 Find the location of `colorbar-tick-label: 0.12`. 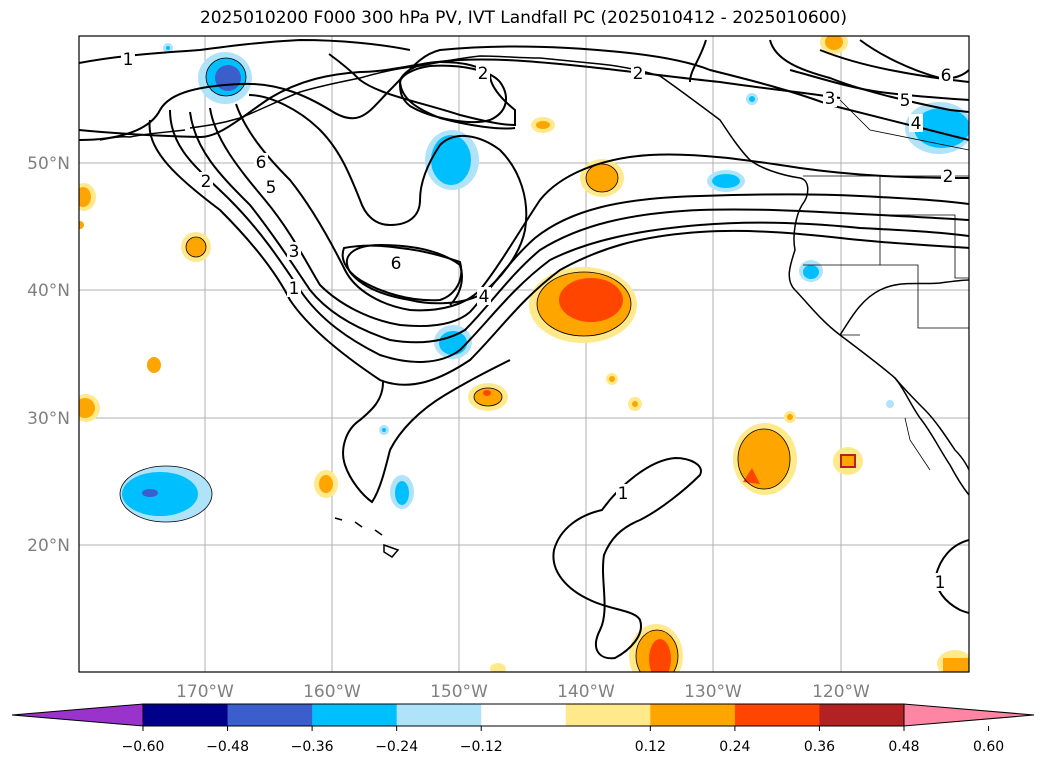

colorbar-tick-label: 0.12 is located at coordinates (650, 747).